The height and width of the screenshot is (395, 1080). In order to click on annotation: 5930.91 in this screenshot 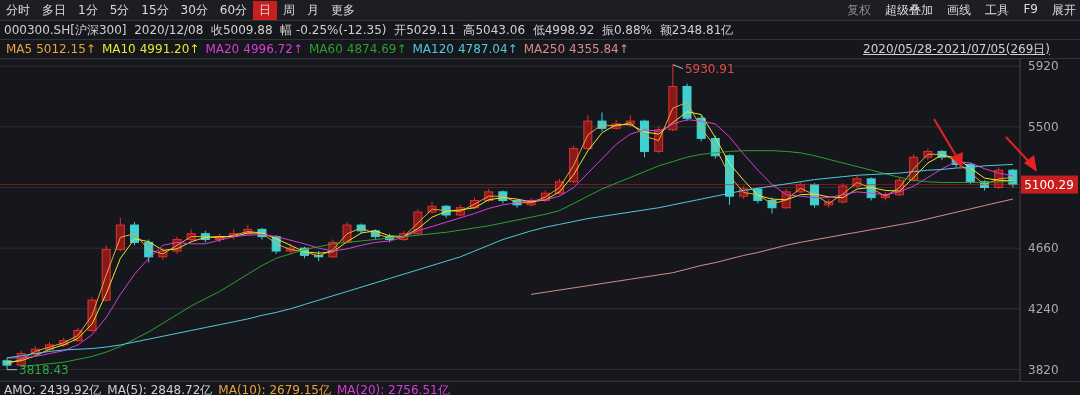, I will do `click(709, 68)`.